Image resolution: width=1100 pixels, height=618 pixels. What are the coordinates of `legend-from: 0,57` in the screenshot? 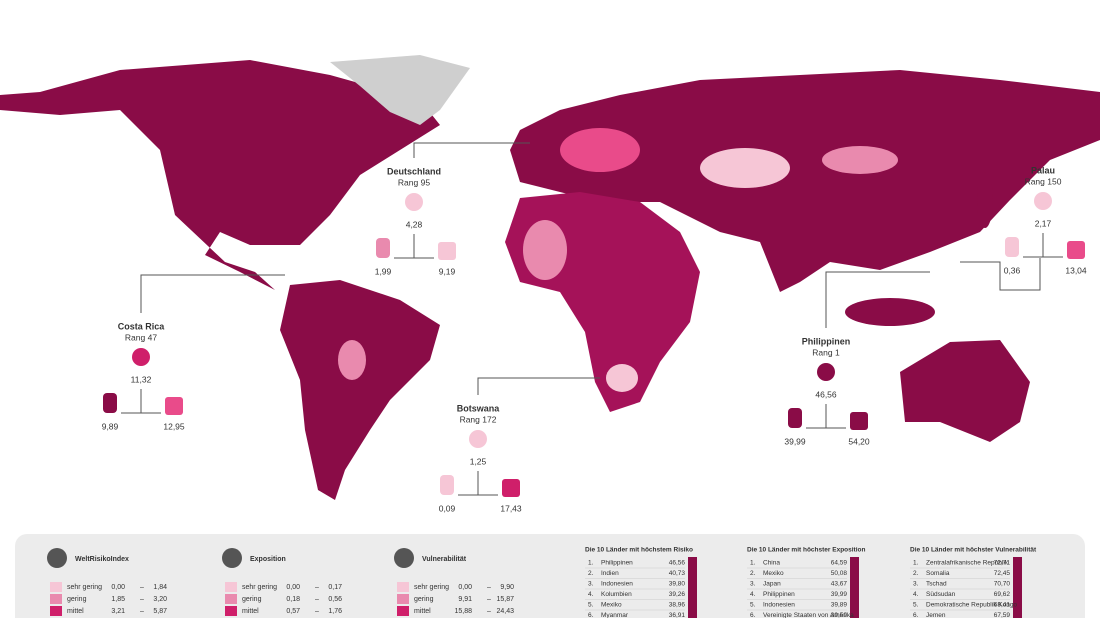 It's located at (293, 611).